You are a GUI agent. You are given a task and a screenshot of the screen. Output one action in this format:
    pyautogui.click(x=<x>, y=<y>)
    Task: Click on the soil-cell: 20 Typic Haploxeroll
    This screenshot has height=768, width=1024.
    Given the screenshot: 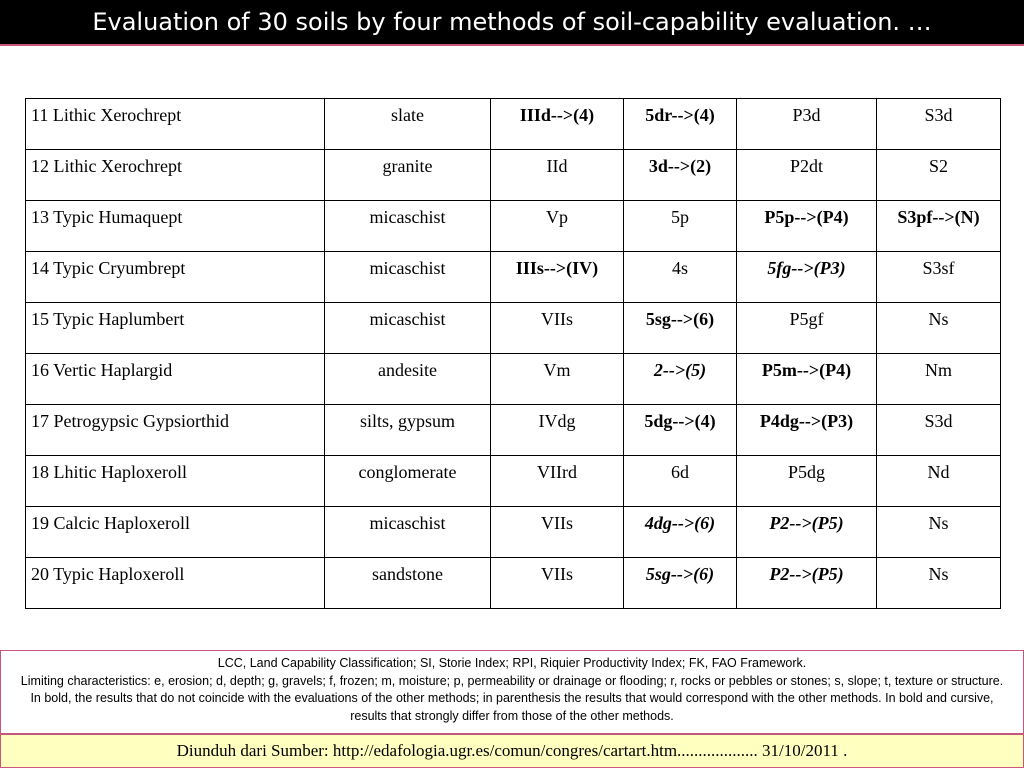 What is the action you would take?
    pyautogui.click(x=175, y=583)
    